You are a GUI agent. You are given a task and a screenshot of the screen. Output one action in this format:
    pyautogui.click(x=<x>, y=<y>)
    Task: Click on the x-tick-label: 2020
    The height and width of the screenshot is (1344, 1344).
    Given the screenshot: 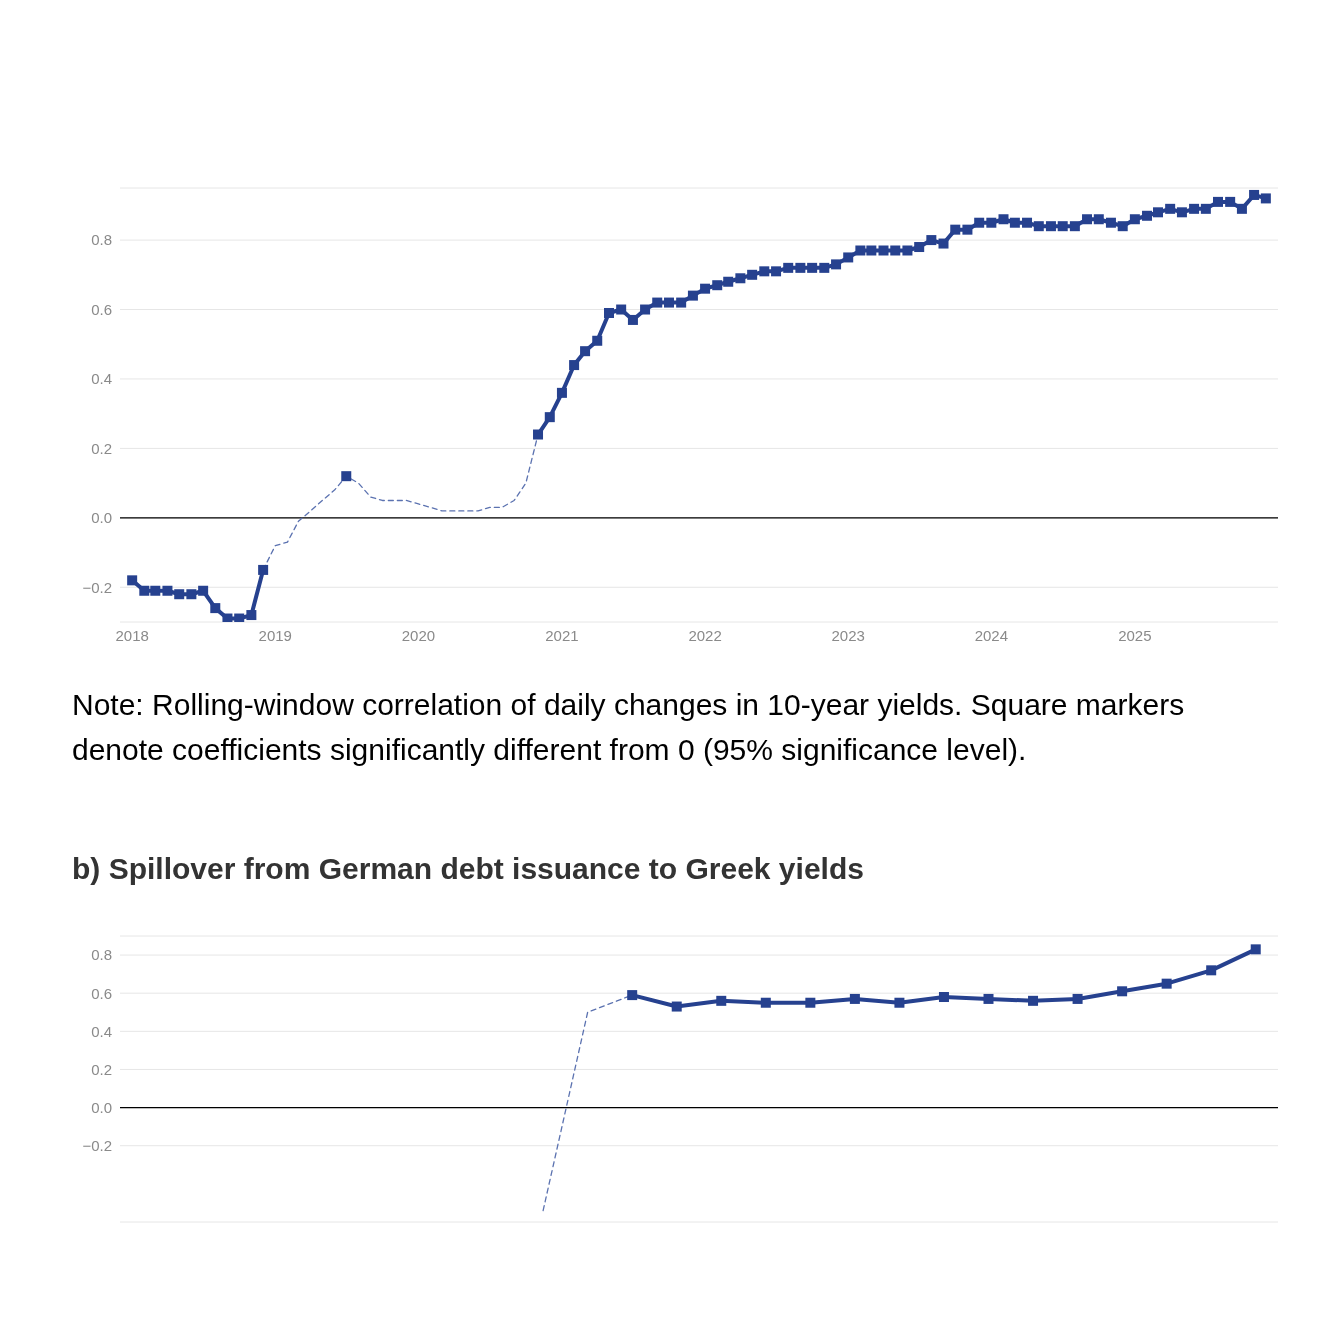 What is the action you would take?
    pyautogui.click(x=418, y=635)
    